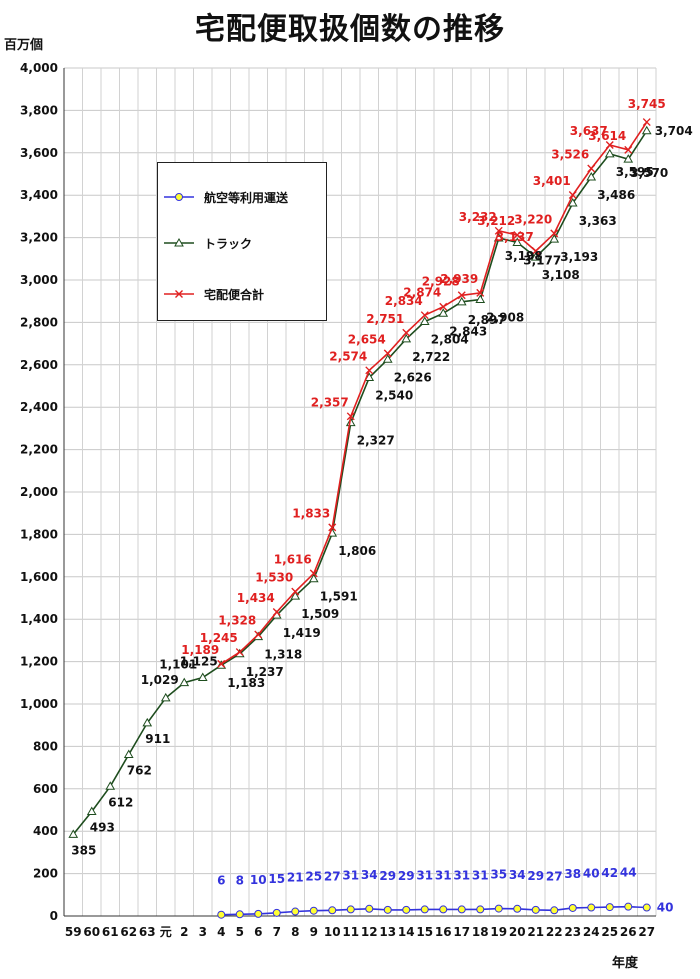  What do you see at coordinates (524, 256) in the screenshot?
I see `data-label-truck: 3,198` at bounding box center [524, 256].